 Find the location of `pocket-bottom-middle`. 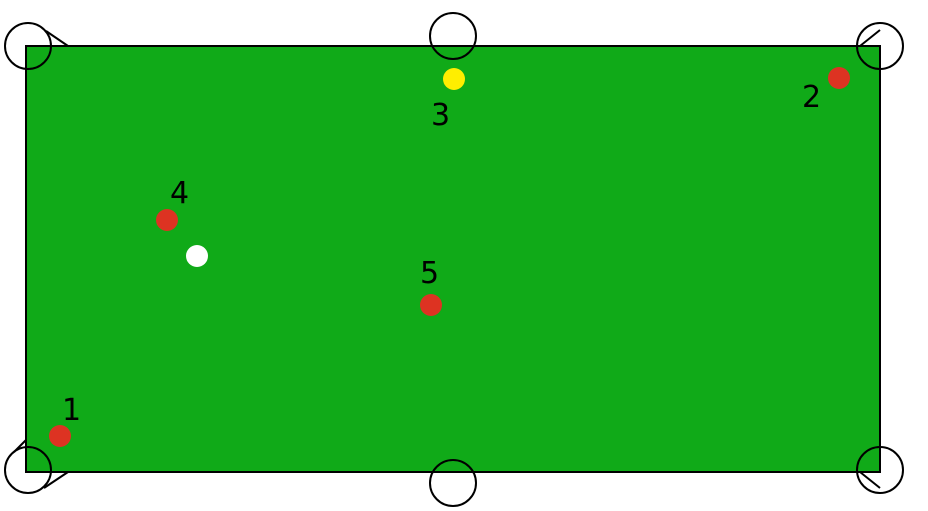

pocket-bottom-middle is located at coordinates (453, 483).